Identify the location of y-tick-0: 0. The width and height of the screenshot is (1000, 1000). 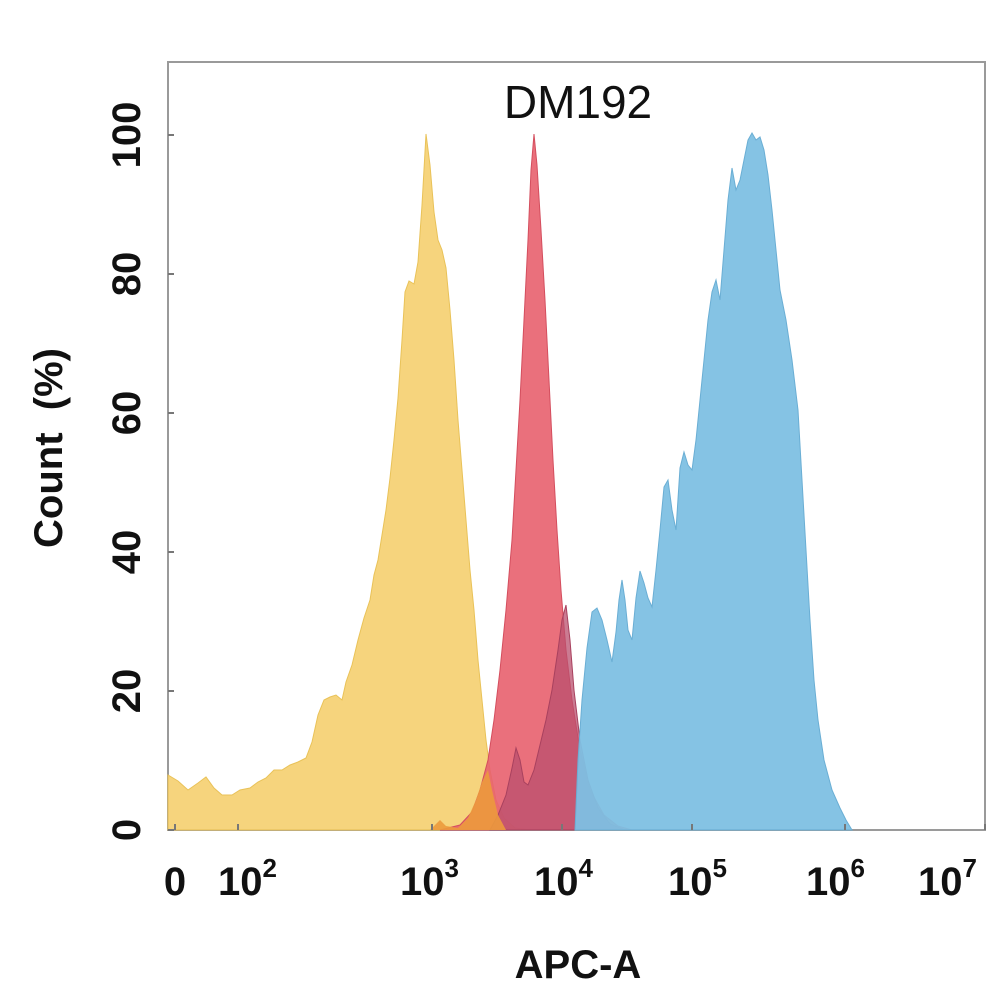
(127, 830).